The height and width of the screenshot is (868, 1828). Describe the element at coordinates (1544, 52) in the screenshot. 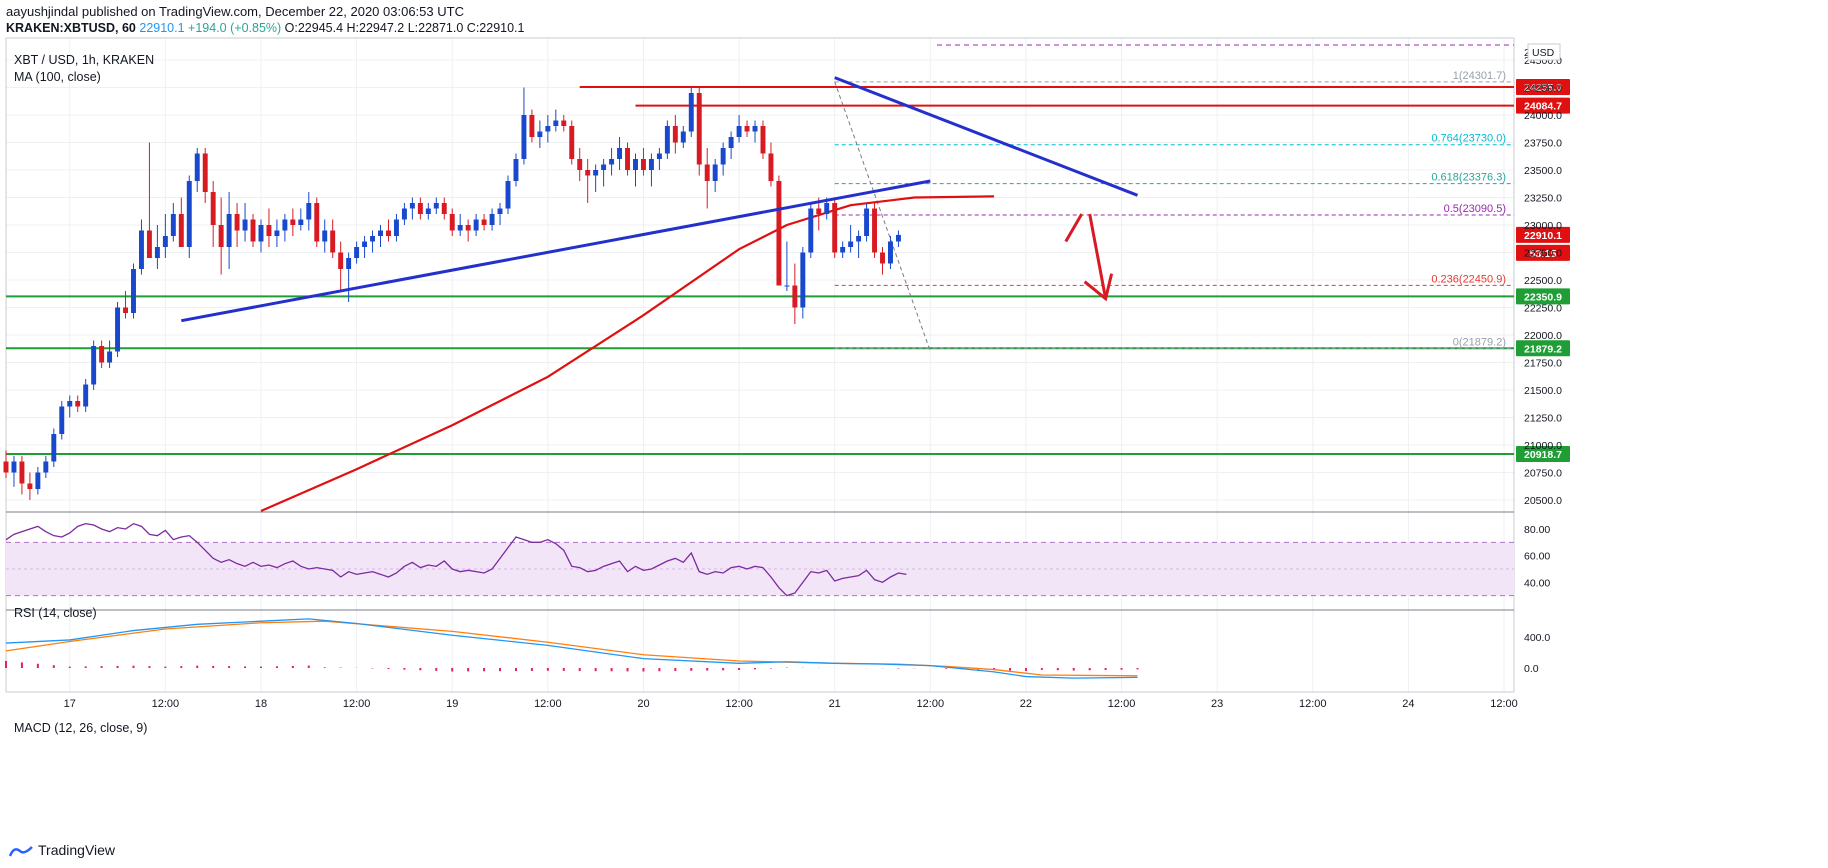

I see `currency-badge` at that location.